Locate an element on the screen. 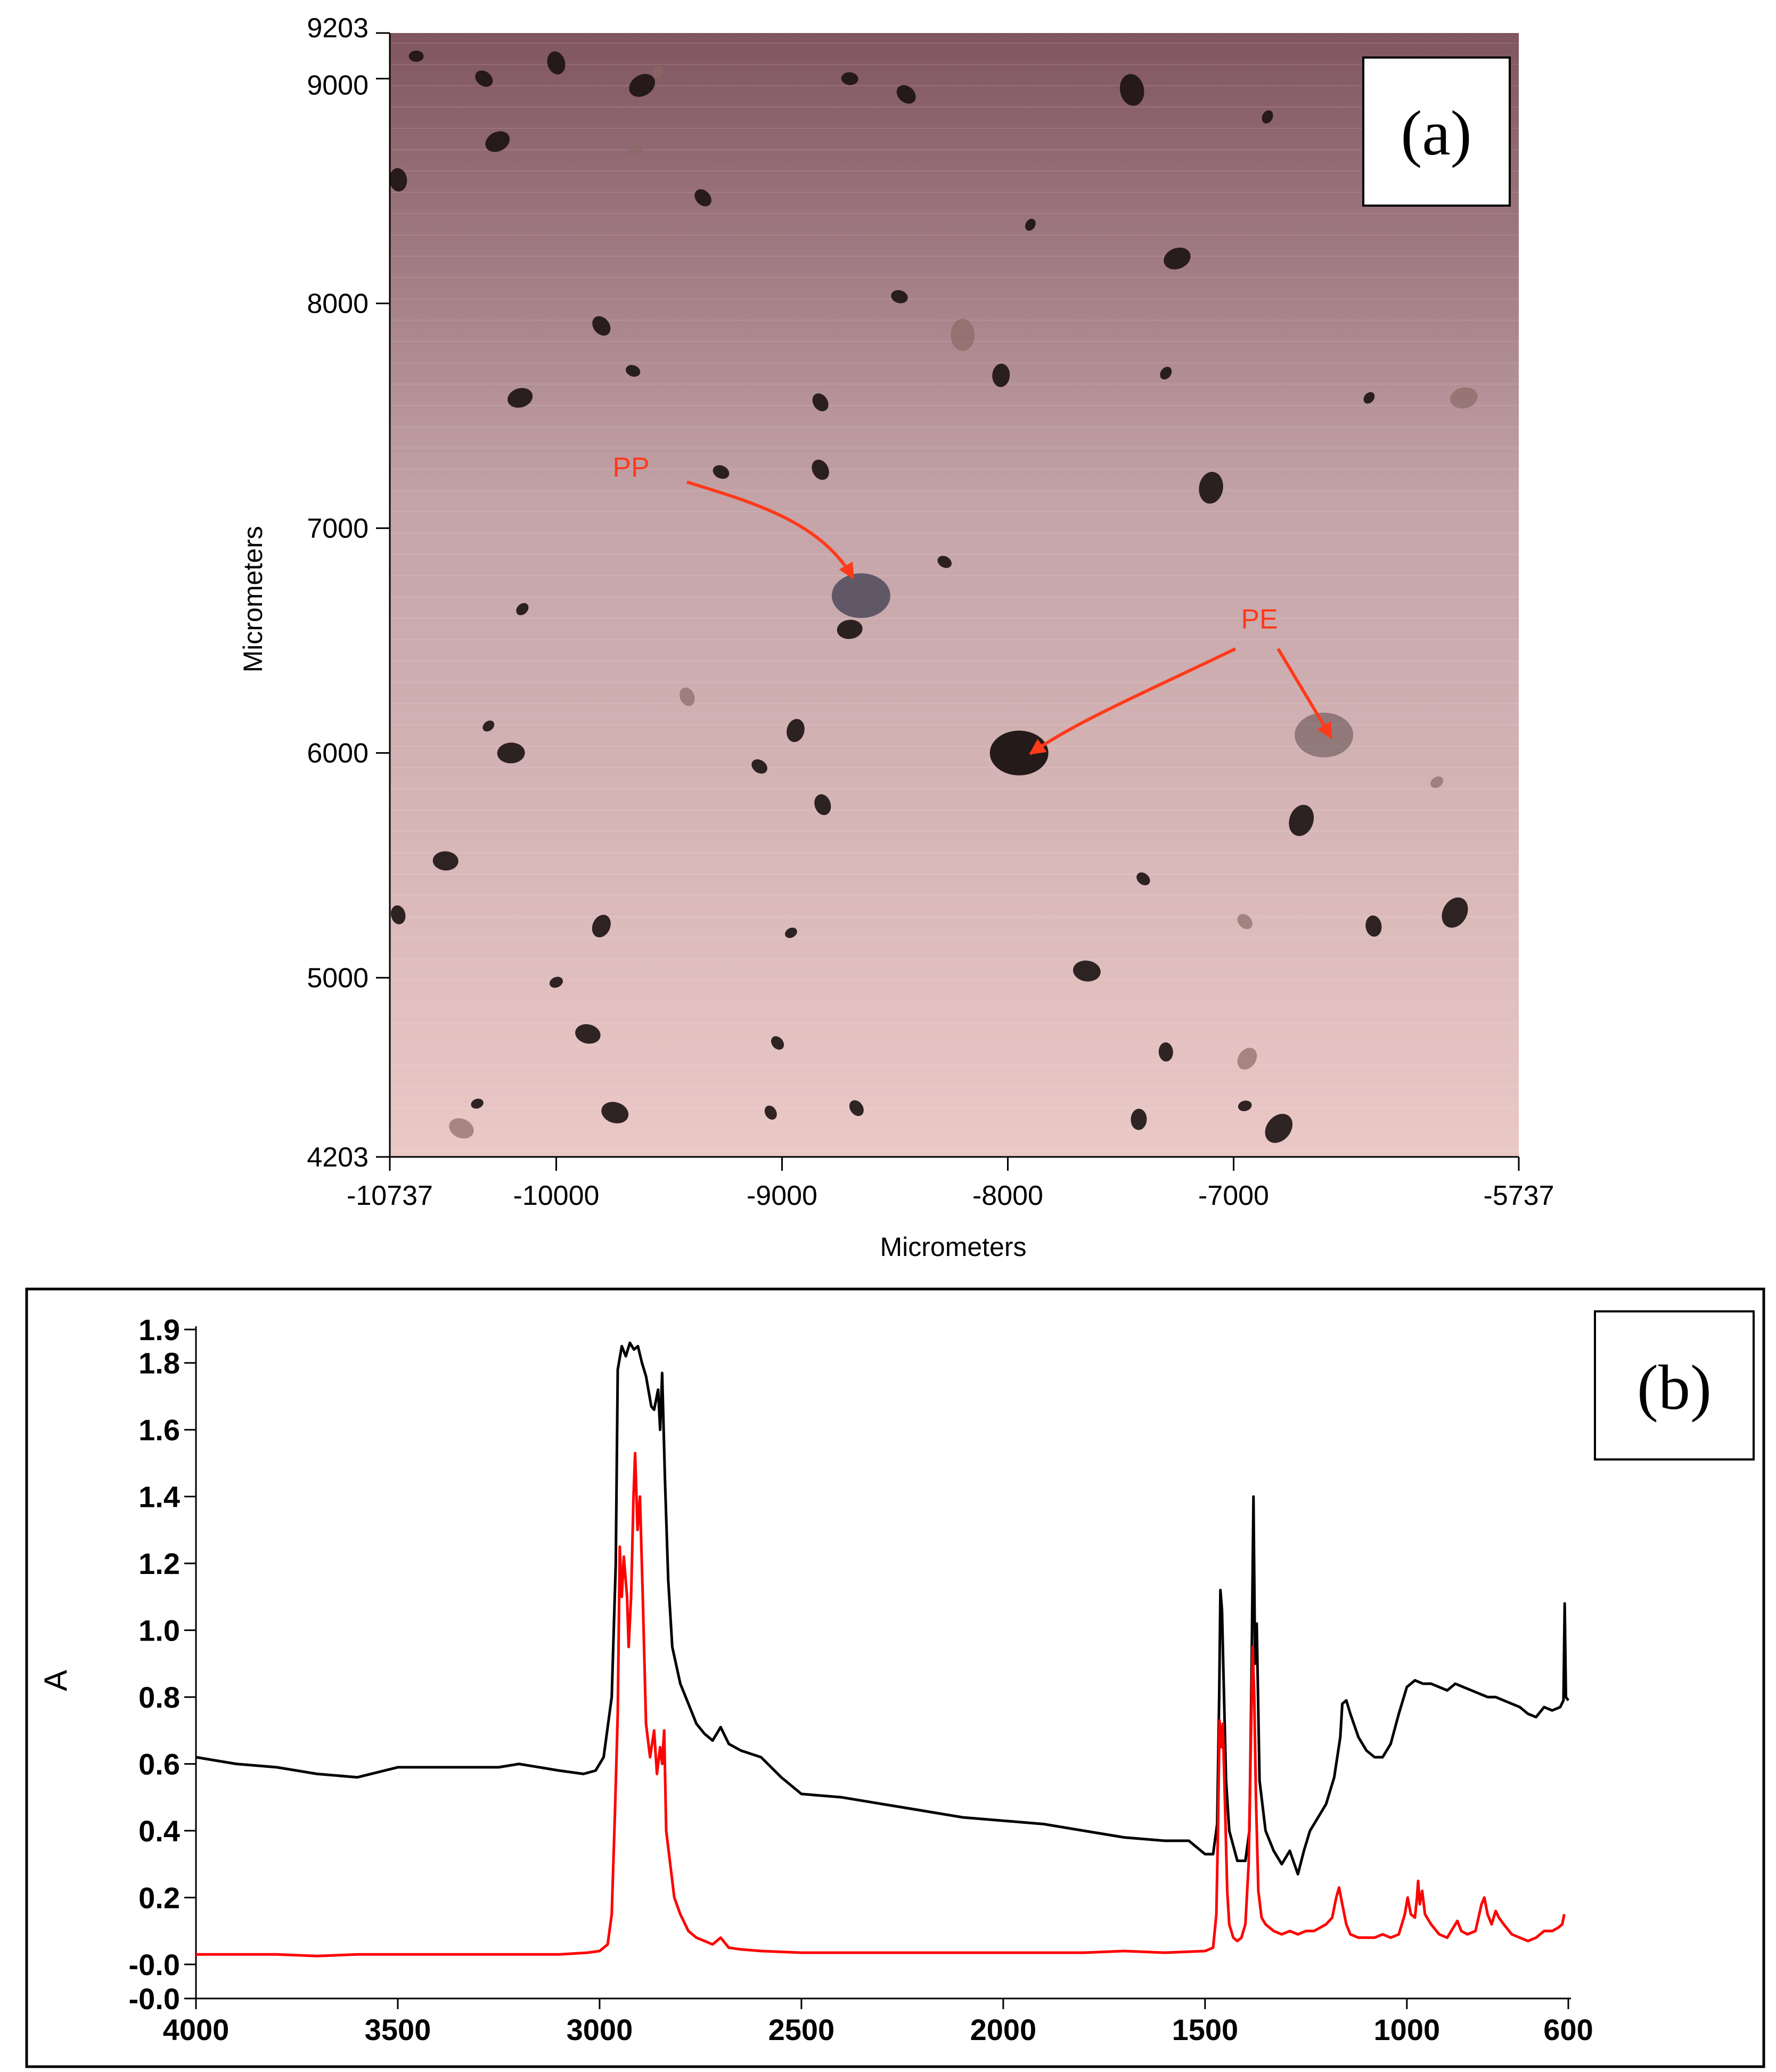 The width and height of the screenshot is (1776, 2072). panel-a-y-tick-label: 5000 is located at coordinates (338, 978).